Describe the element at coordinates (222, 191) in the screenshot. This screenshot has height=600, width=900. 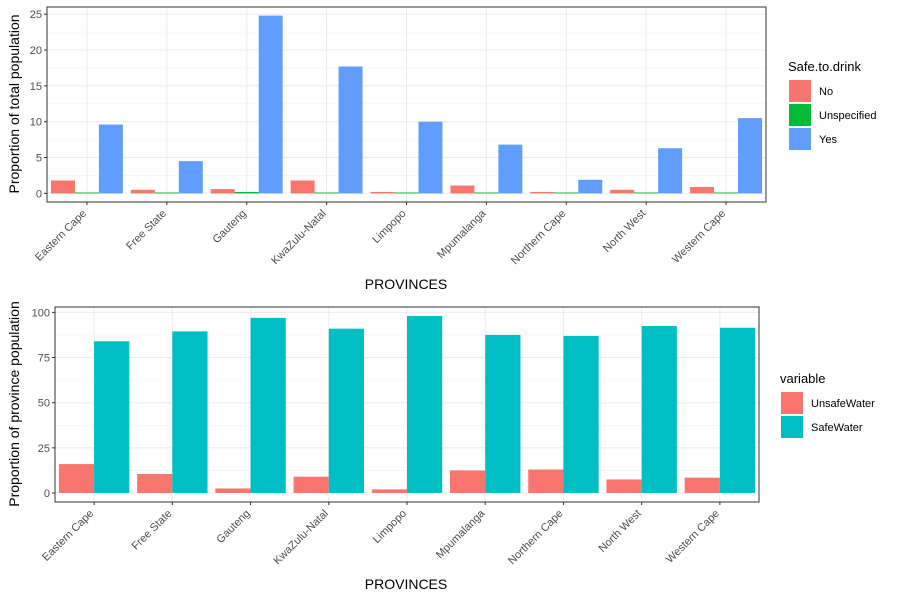
I see `bar-no-gauteng` at that location.